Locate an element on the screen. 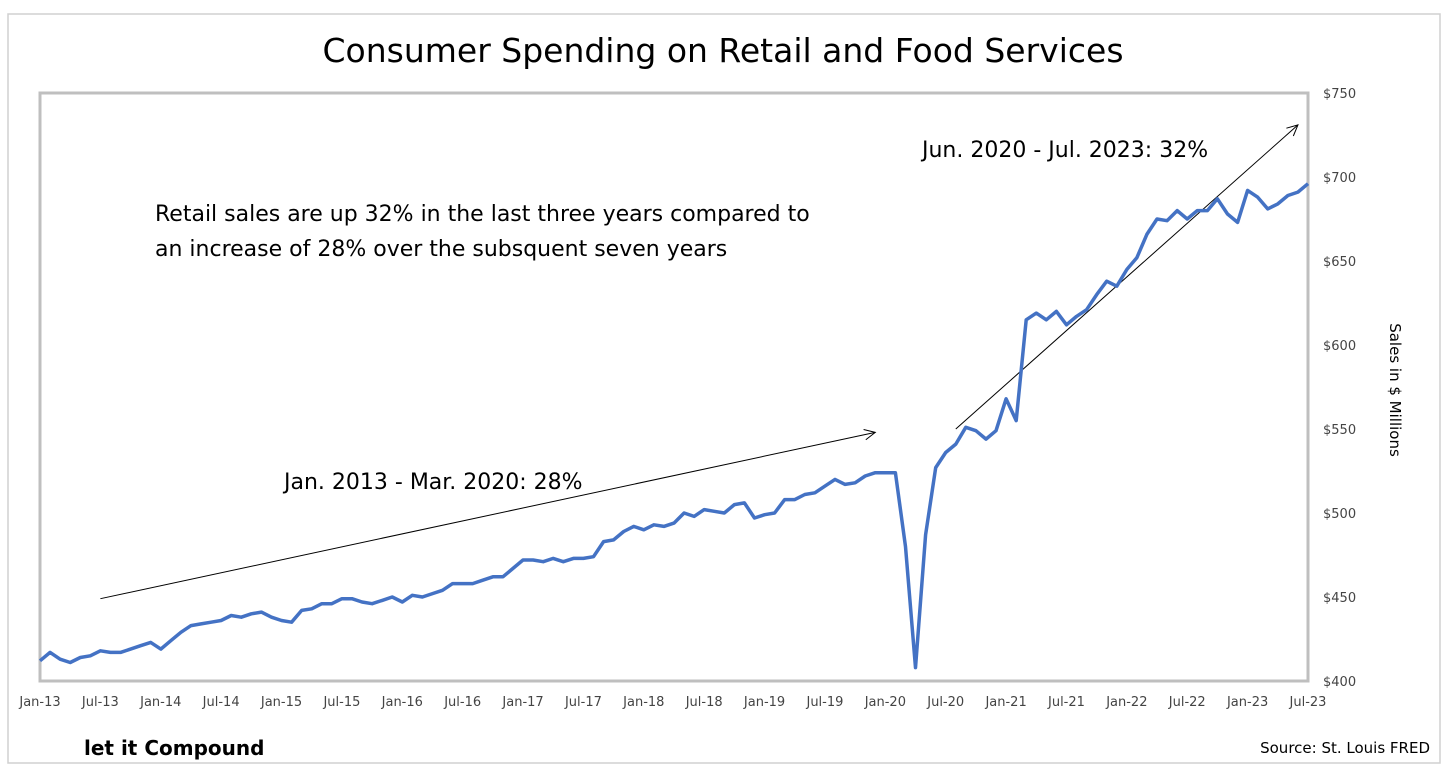  y-tick-label: $750 is located at coordinates (1339, 94).